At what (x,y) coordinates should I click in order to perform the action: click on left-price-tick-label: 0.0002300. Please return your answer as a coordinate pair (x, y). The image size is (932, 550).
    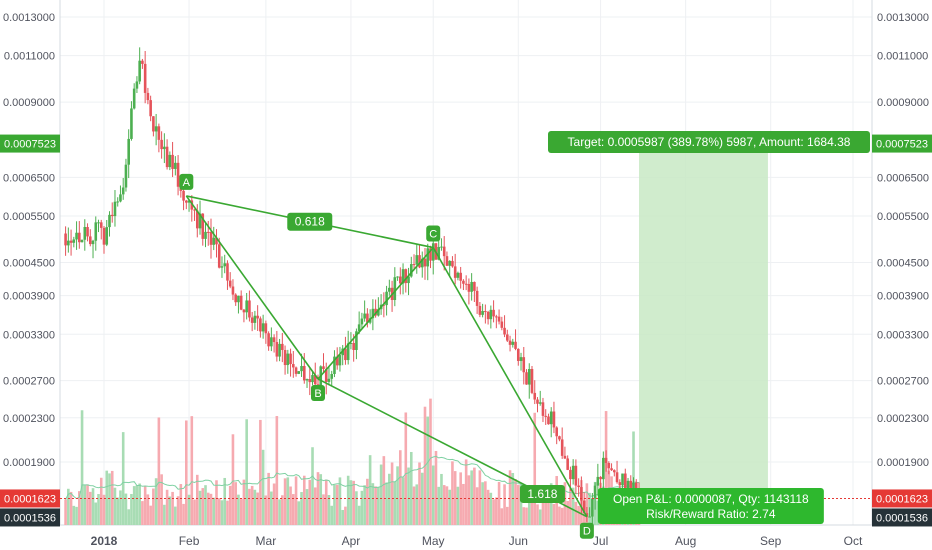
    Looking at the image, I should click on (29, 419).